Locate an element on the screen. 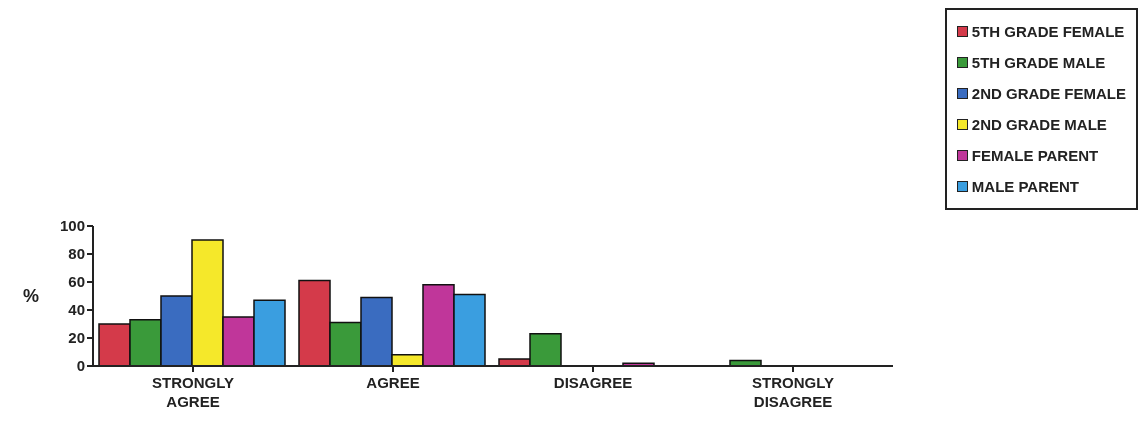 This screenshot has height=434, width=1146. y-axis-title: % is located at coordinates (31, 296).